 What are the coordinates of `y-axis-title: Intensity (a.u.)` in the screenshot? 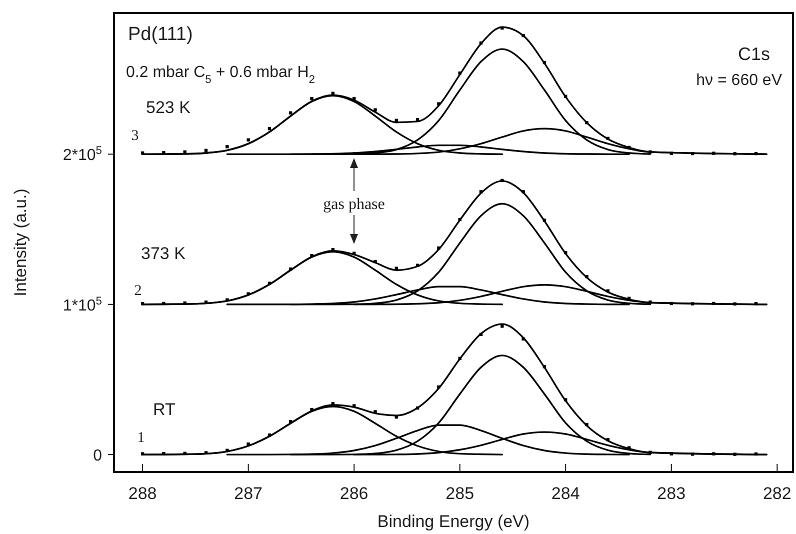 It's located at (20, 242).